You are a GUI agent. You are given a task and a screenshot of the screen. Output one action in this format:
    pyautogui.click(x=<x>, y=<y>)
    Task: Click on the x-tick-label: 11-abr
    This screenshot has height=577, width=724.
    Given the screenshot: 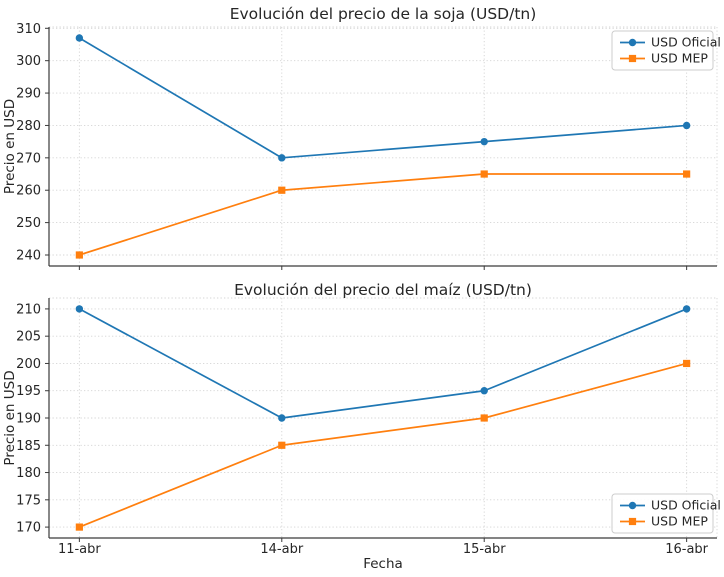 What is the action you would take?
    pyautogui.click(x=79, y=549)
    